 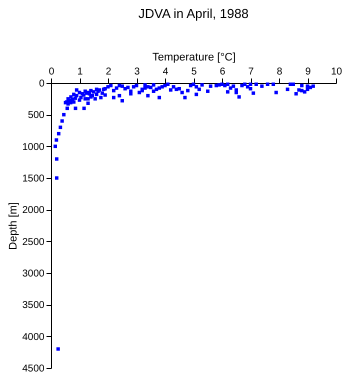 I want to click on y-tick-label: 0, so click(x=41, y=84).